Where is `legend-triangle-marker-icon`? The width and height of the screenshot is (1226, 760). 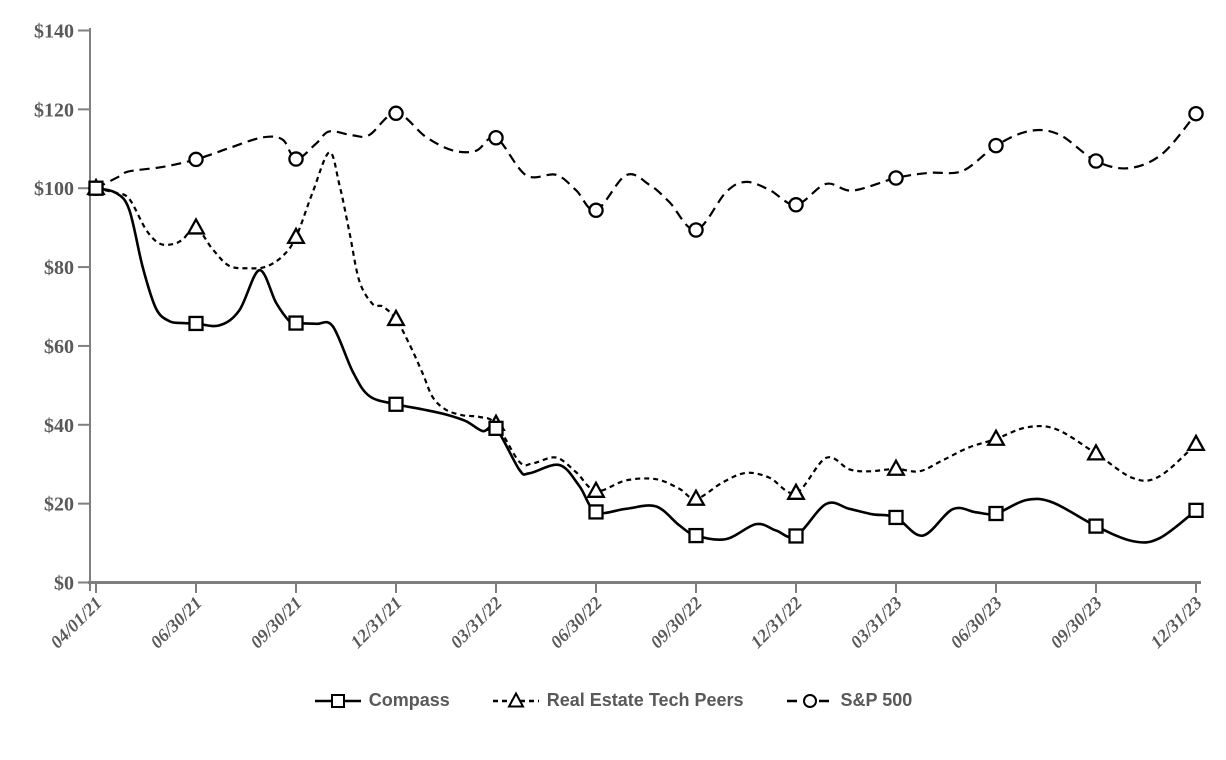 legend-triangle-marker-icon is located at coordinates (516, 698).